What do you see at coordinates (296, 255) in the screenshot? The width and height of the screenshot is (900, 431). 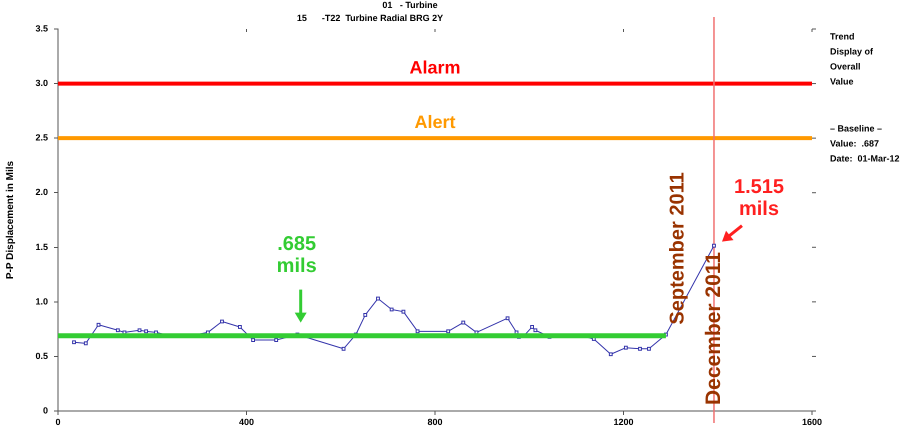 I see `annotation: .685 mils` at bounding box center [296, 255].